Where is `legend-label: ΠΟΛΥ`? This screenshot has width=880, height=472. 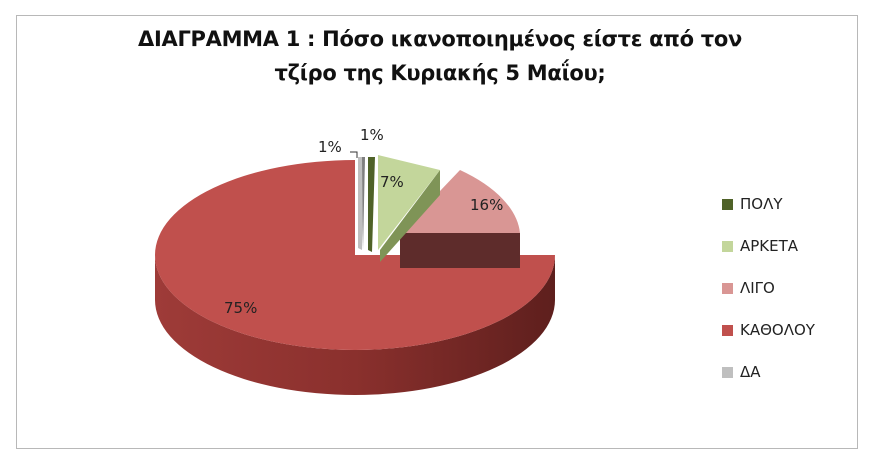
legend-label: ΠΟΛΥ is located at coordinates (761, 204).